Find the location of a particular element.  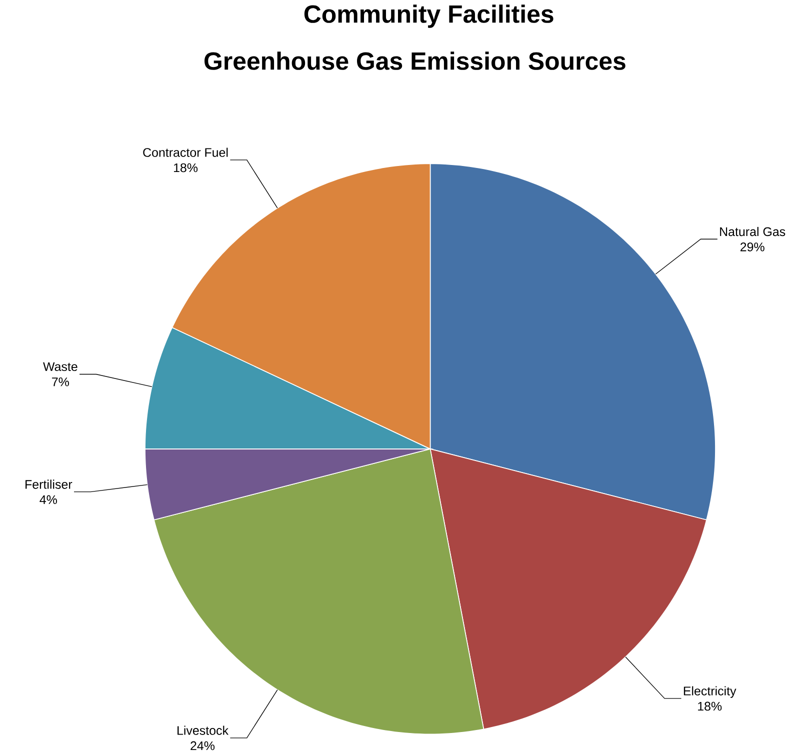

chart-subtitle: Greenhouse Gas Emission Sources is located at coordinates (415, 60).